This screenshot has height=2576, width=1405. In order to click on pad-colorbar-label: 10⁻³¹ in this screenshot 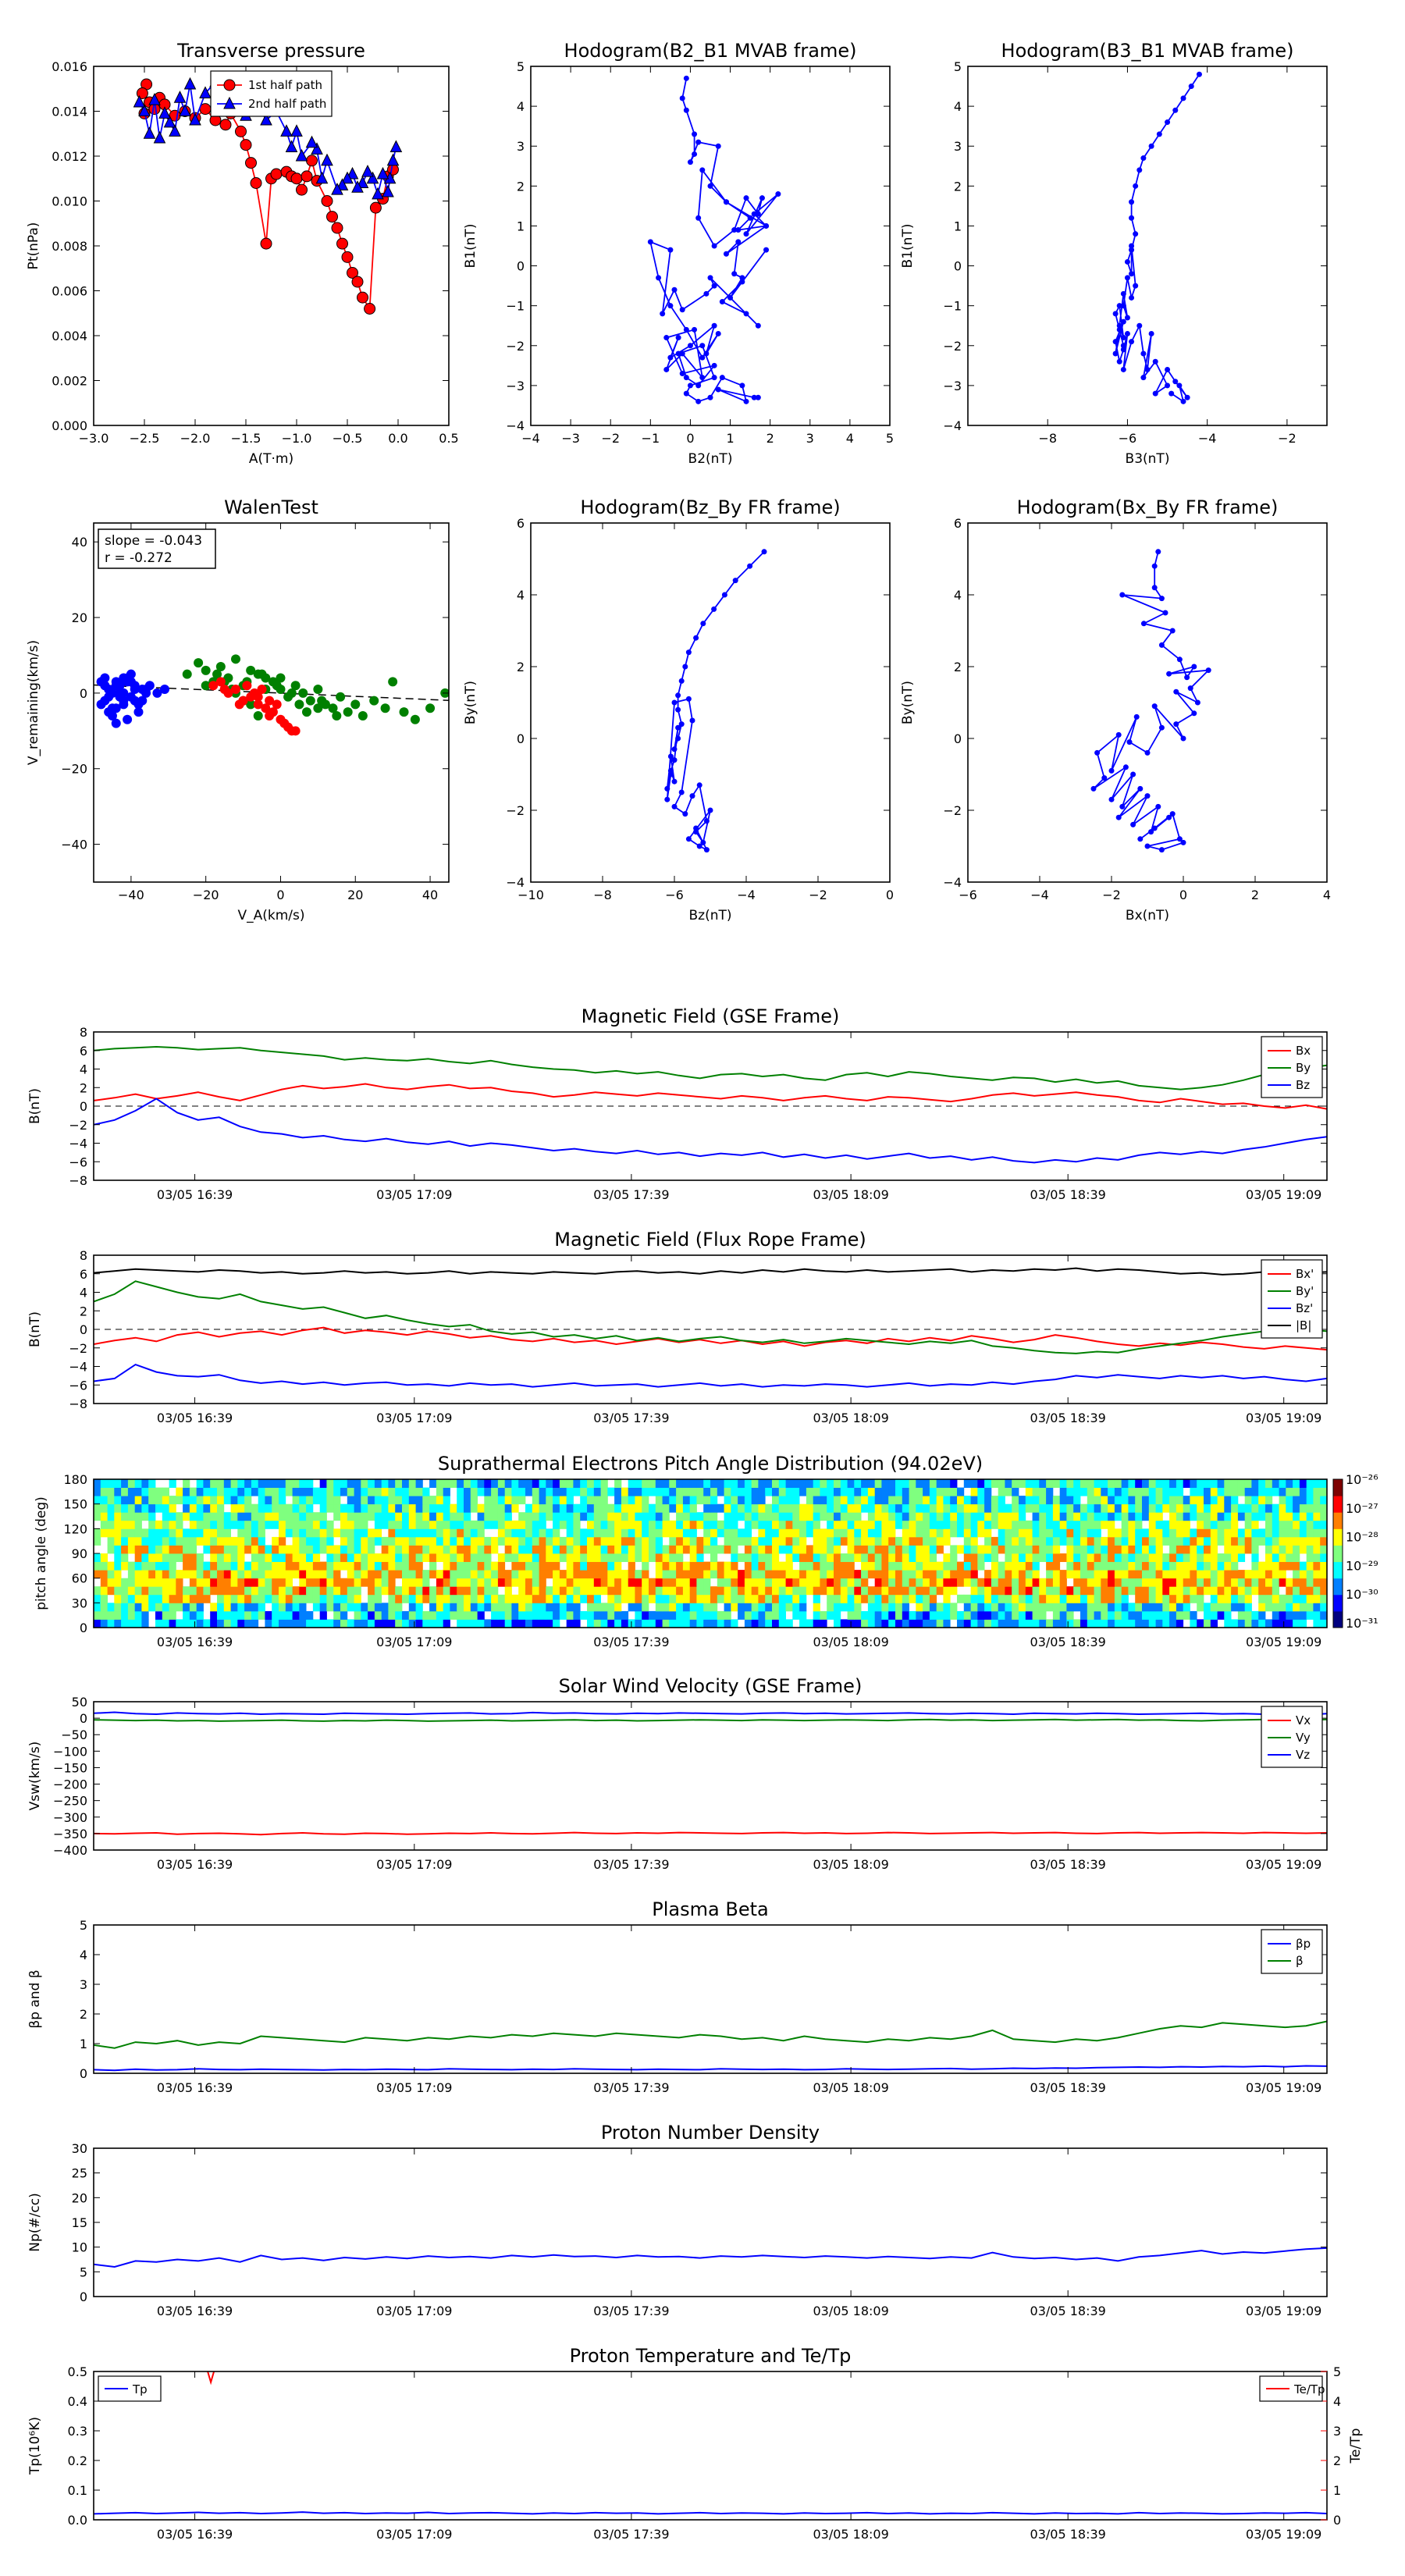, I will do `click(1362, 1623)`.